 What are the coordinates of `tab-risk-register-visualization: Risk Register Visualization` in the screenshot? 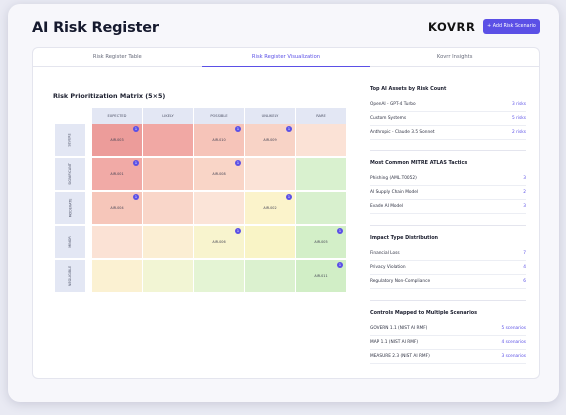 It's located at (286, 57).